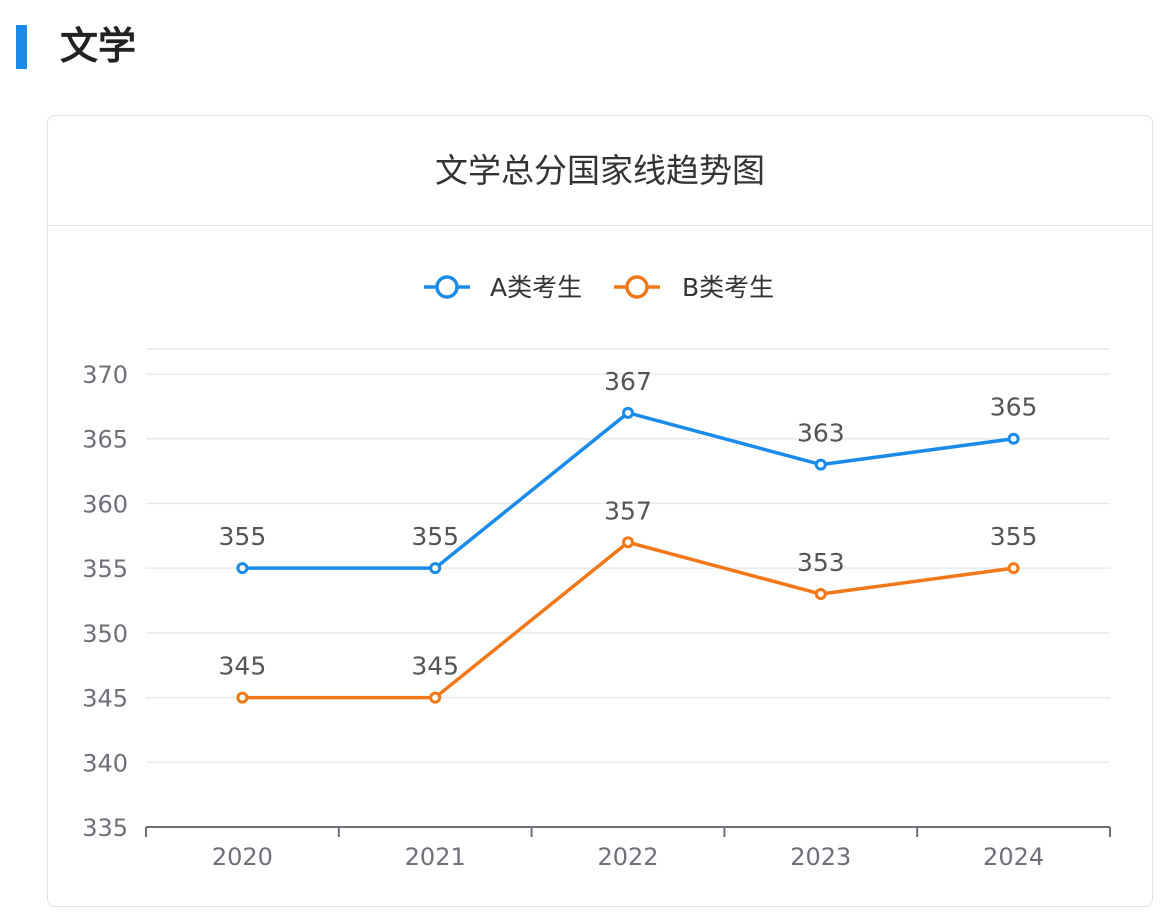  I want to click on y-tick-label: 365, so click(105, 440).